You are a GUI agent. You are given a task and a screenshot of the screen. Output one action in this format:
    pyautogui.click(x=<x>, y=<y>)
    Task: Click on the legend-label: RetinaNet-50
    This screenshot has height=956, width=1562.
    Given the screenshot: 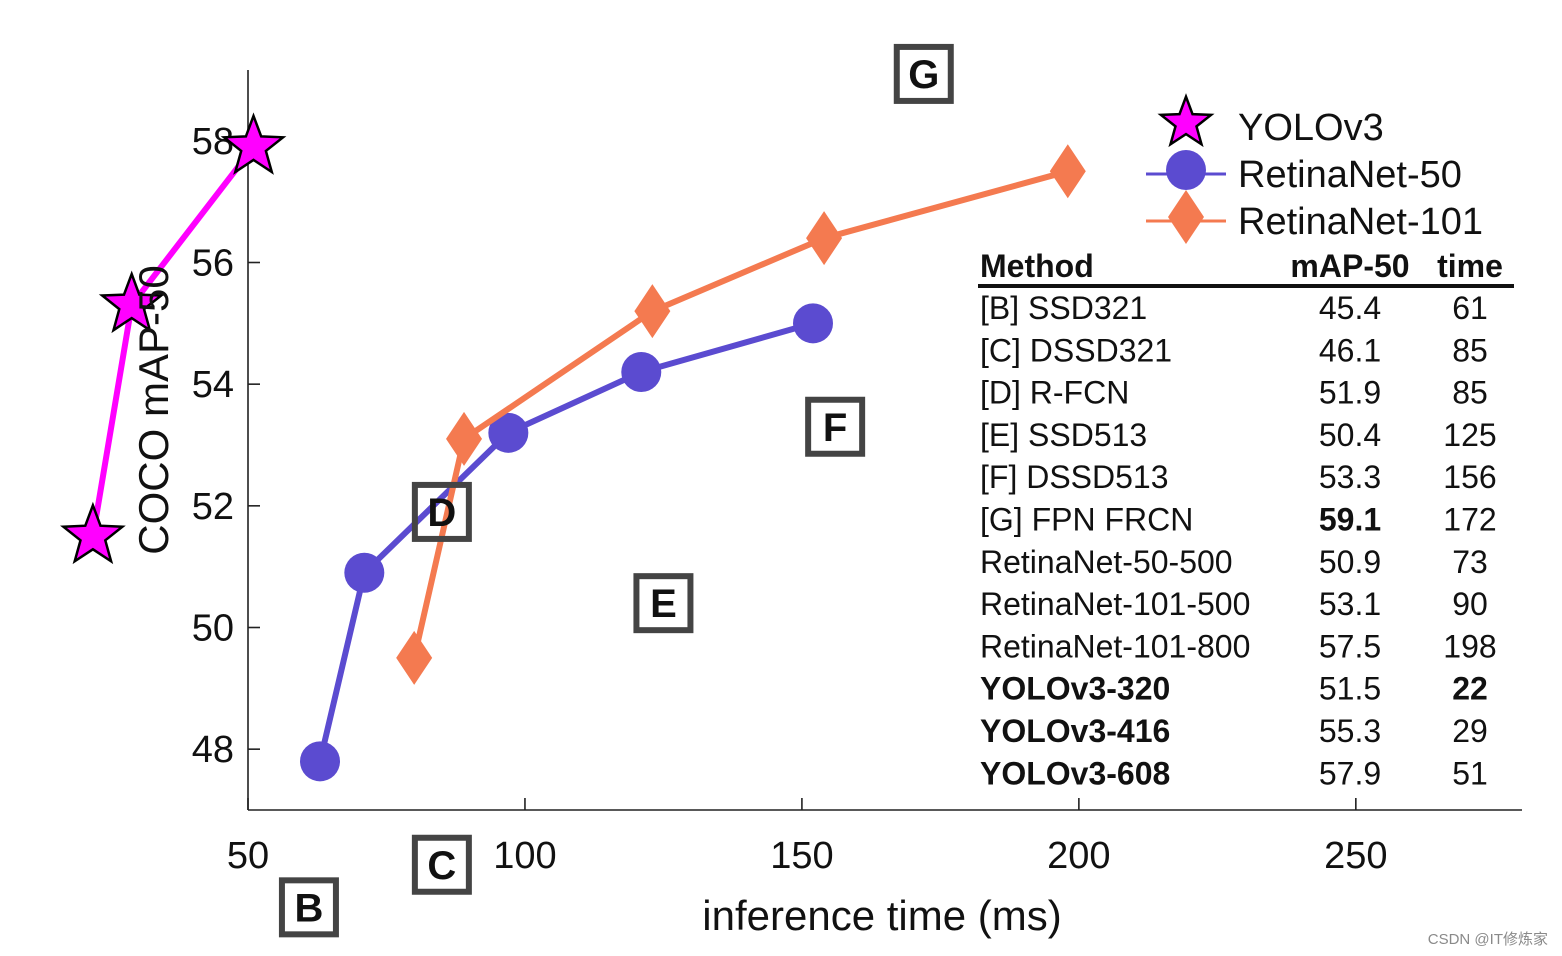 What is the action you would take?
    pyautogui.click(x=1350, y=175)
    